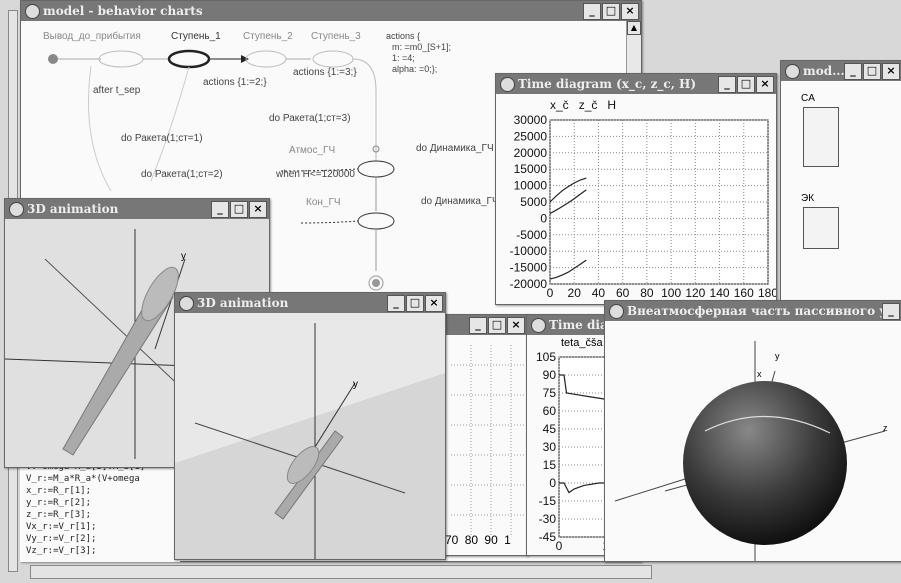 The image size is (901, 583). I want to click on code-line: Vx_r:=V_r[1];, so click(61, 527).